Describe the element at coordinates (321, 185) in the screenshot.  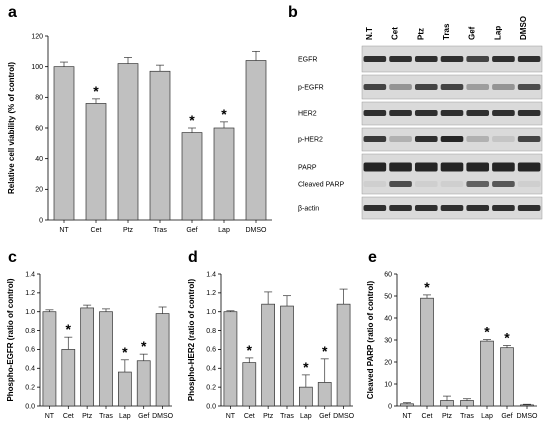
I see `blot-row-label: Cleaved PARP` at that location.